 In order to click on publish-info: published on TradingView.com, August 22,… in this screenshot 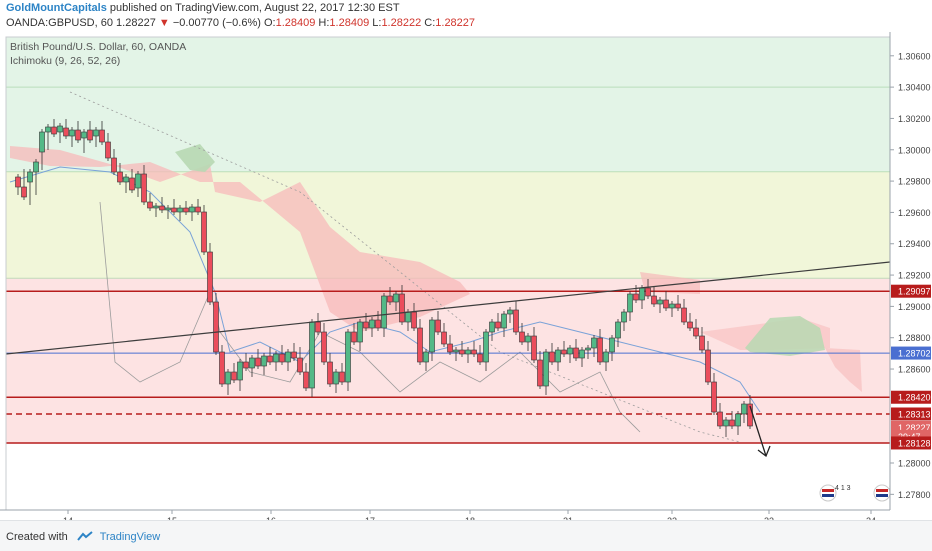, I will do `click(254, 8)`.